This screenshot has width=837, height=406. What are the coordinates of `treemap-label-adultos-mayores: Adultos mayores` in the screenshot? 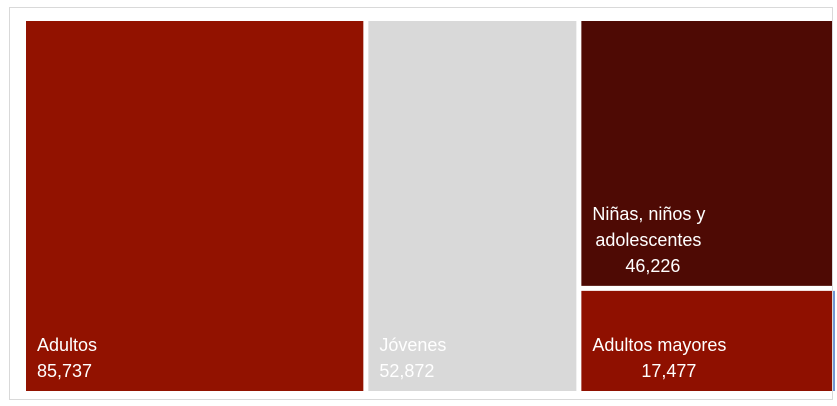 It's located at (659, 345).